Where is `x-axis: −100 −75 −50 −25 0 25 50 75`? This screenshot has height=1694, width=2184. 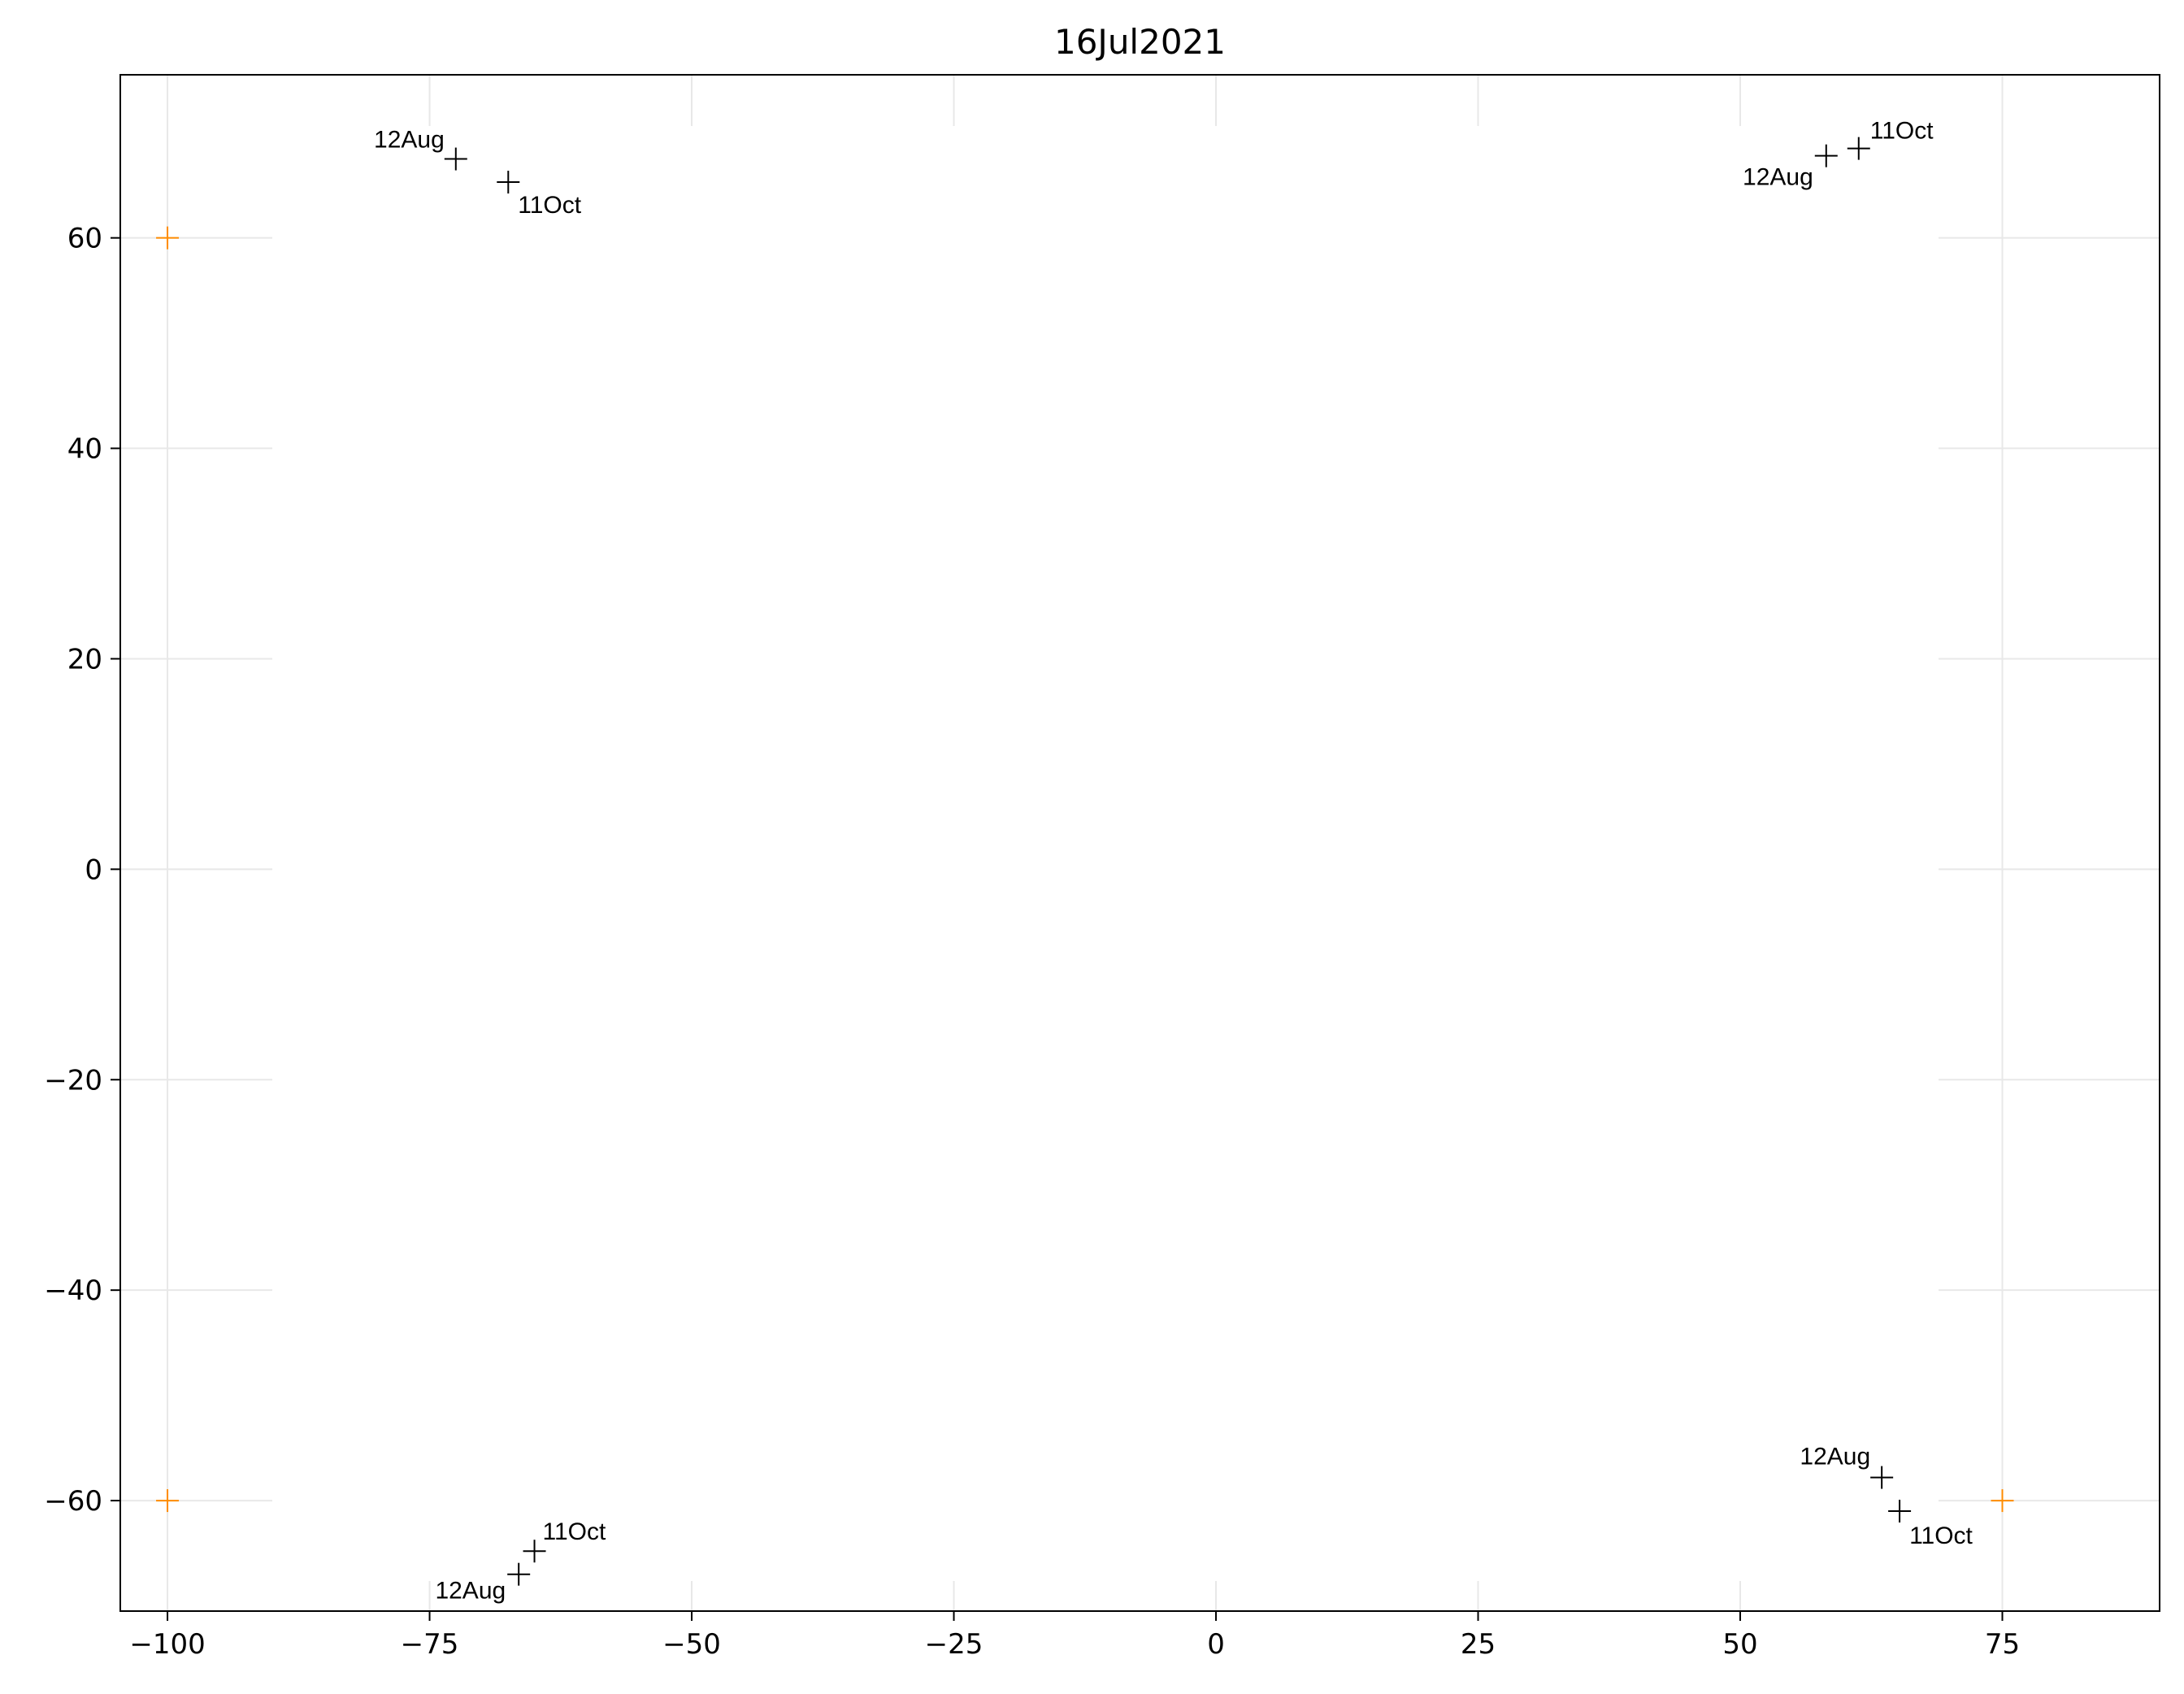
x-axis: −100 −75 −50 −25 0 25 50 75 is located at coordinates (1074, 1636).